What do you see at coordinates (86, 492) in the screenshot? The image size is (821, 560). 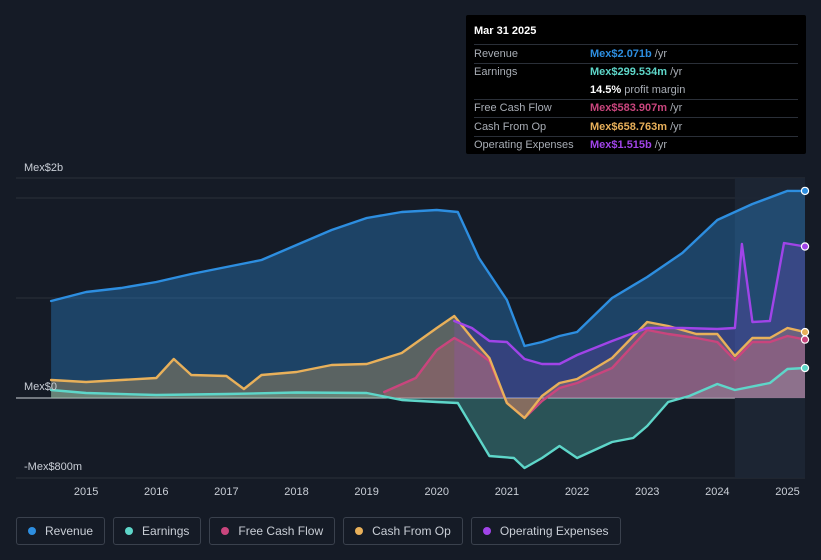 I see `x-tick-label: 2015` at bounding box center [86, 492].